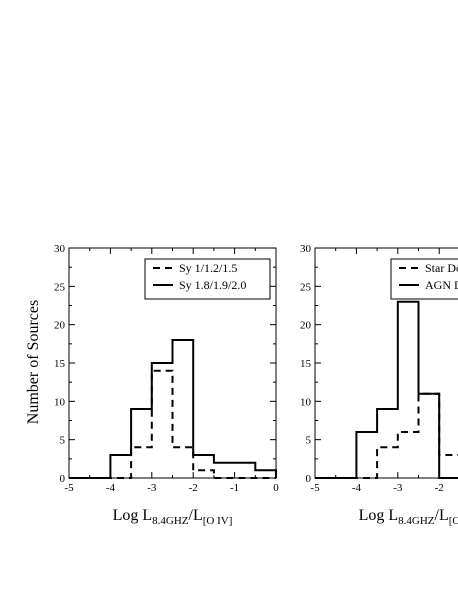 The height and width of the screenshot is (597, 458). Describe the element at coordinates (276, 488) in the screenshot. I see `x-tick-label: 0` at that location.